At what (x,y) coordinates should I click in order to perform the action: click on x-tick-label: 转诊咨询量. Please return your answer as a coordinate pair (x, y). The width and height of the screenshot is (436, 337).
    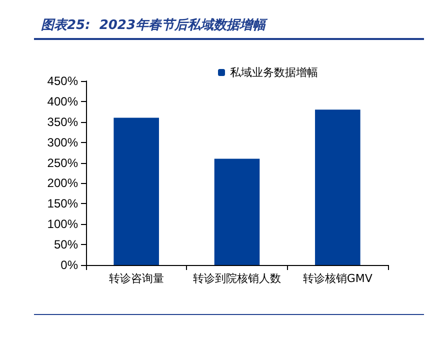
    Looking at the image, I should click on (136, 278).